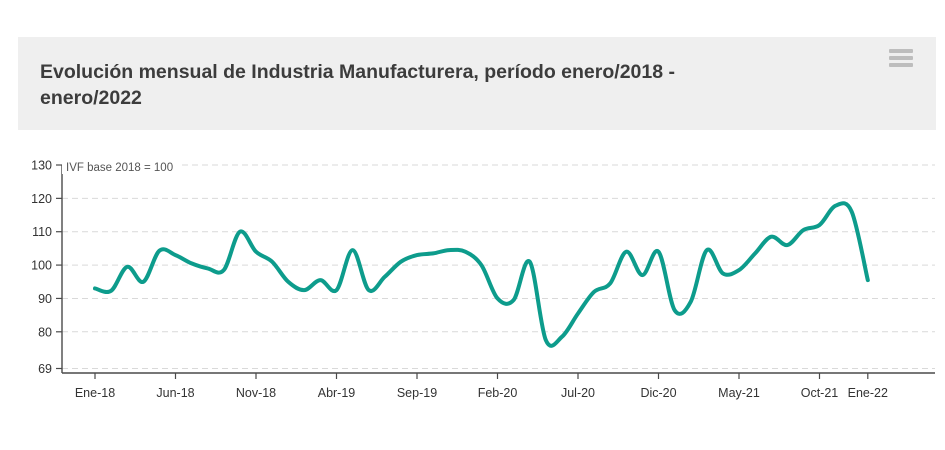 Image resolution: width=945 pixels, height=450 pixels. I want to click on y-tick-label: 100, so click(41, 266).